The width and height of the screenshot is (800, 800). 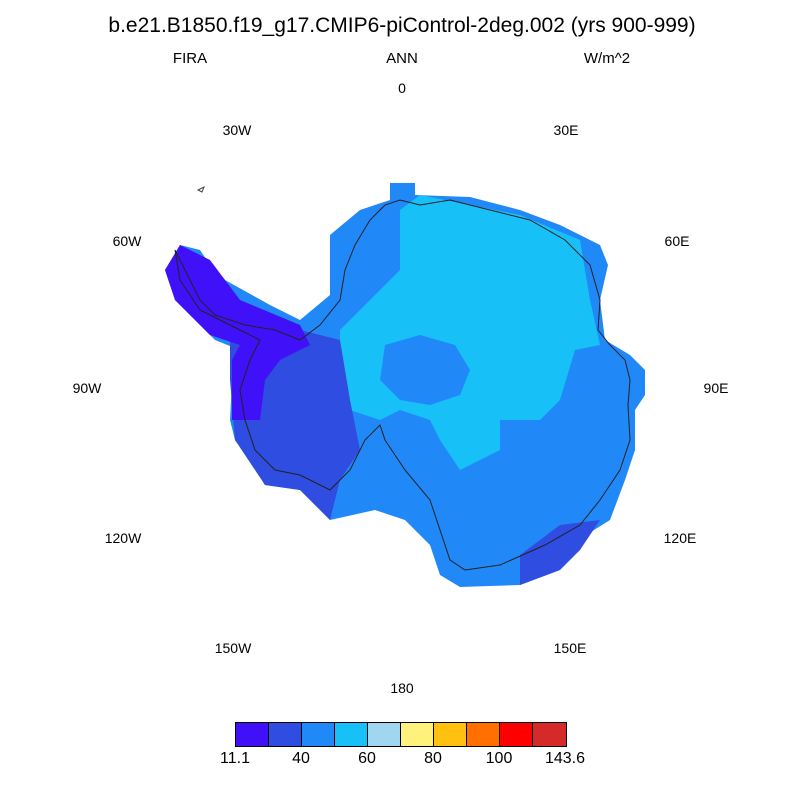 What do you see at coordinates (367, 758) in the screenshot?
I see `colorbar-label: 60` at bounding box center [367, 758].